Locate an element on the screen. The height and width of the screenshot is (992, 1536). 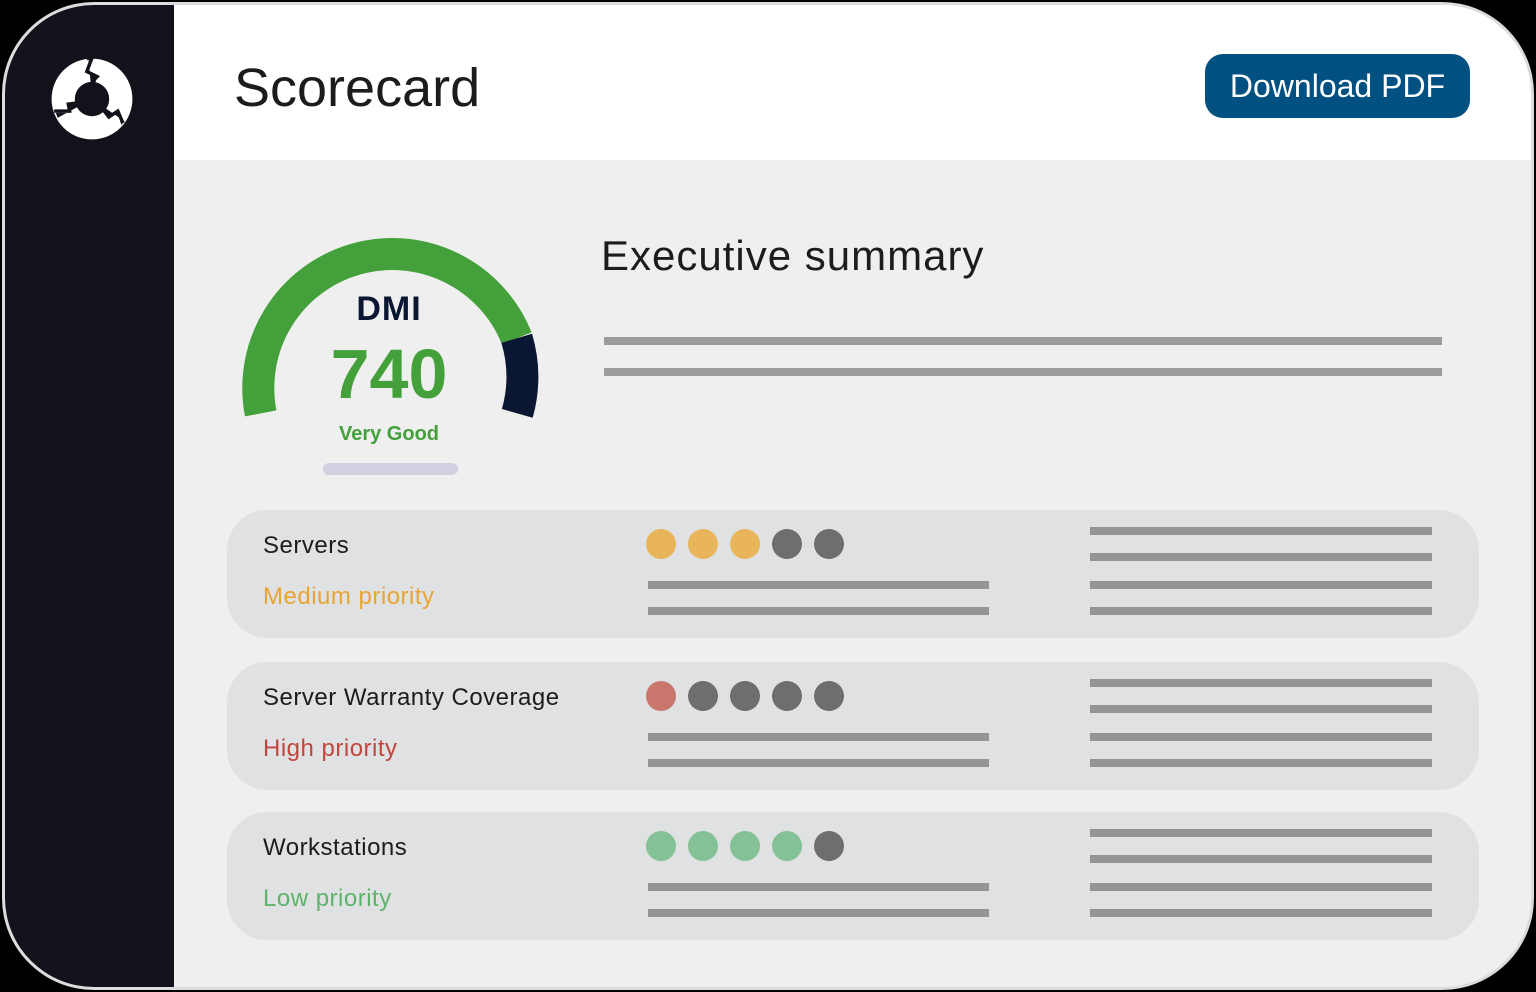
dmi-gauge is located at coordinates (390, 328).